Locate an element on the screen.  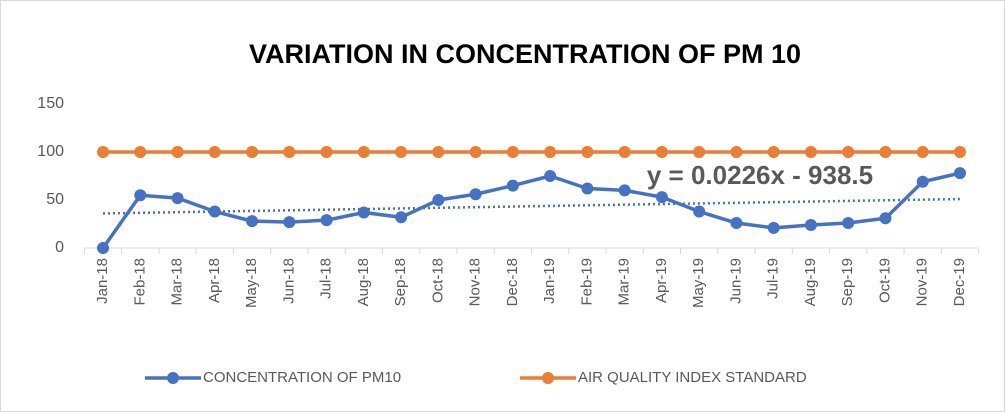
legend-label: AIR QUALITY INDEX STANDARD is located at coordinates (692, 377).